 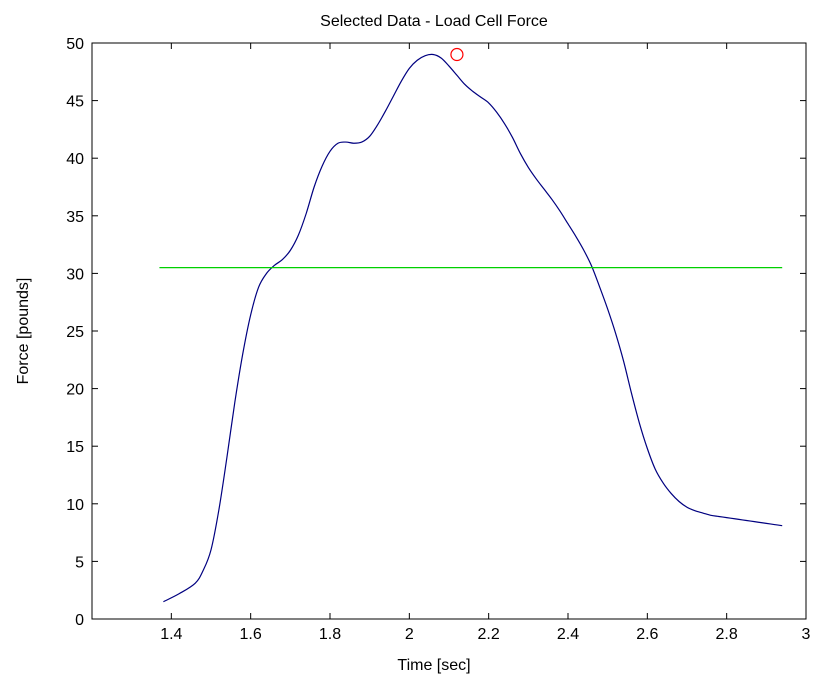 I want to click on y-tick-label: 45, so click(x=75, y=102).